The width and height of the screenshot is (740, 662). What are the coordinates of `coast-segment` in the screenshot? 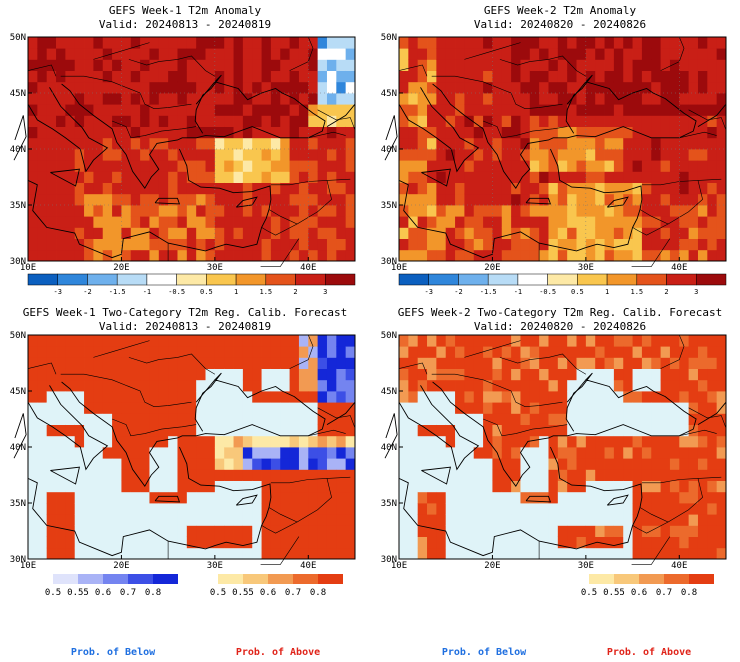 It's located at (712, 413).